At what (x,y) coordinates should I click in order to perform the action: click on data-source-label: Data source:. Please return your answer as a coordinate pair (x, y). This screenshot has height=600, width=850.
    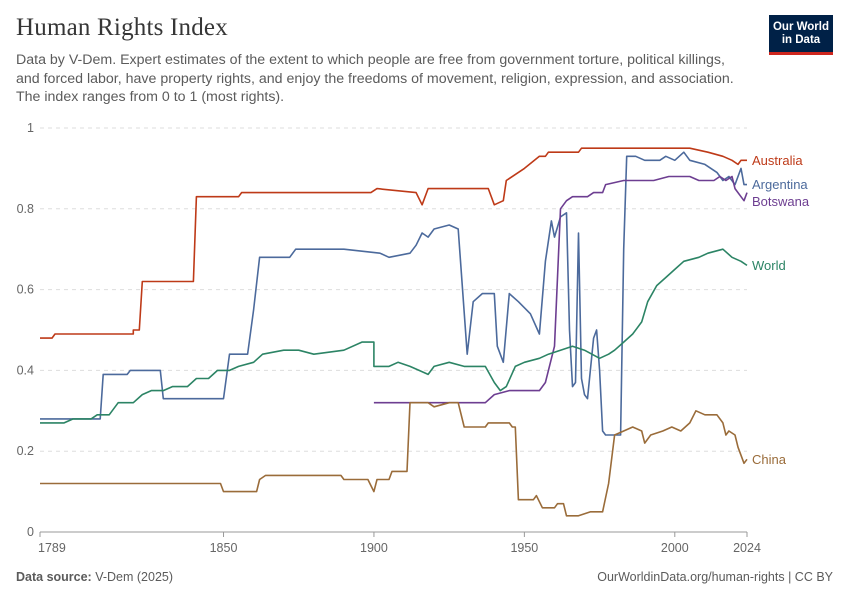
    Looking at the image, I should click on (54, 577).